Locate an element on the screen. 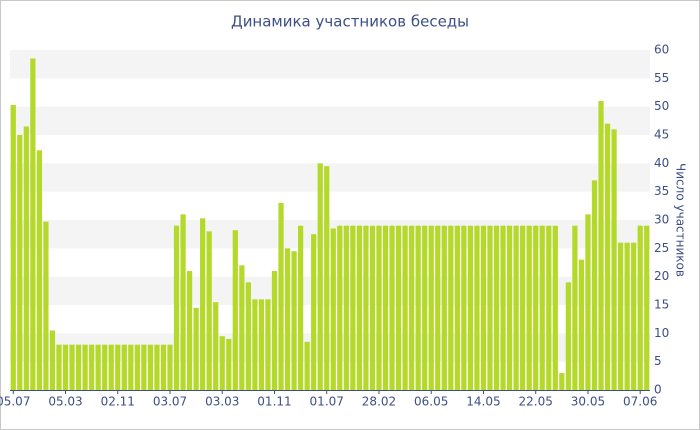 The image size is (700, 430). x-tick-label: 03.03 is located at coordinates (222, 402).